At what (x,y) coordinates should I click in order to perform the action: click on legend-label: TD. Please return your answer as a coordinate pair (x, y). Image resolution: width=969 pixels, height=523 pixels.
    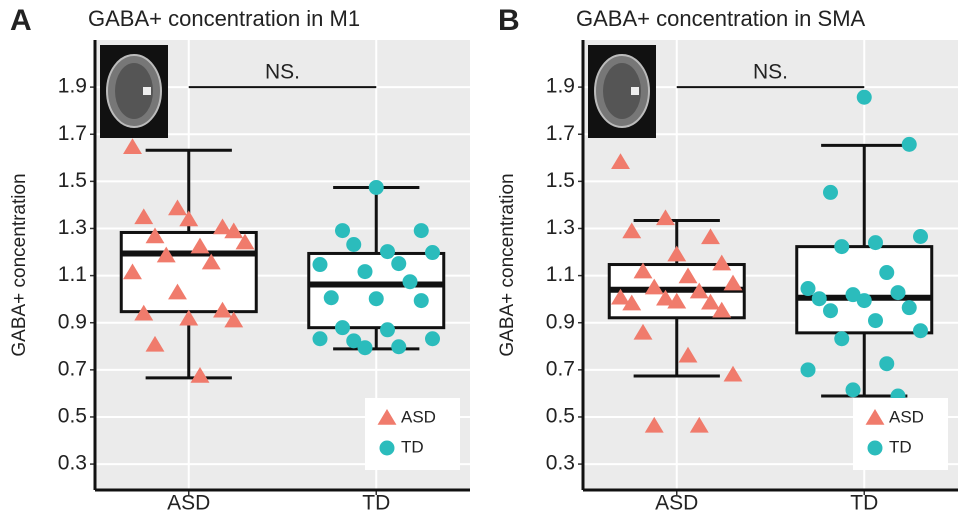
    Looking at the image, I should click on (412, 446).